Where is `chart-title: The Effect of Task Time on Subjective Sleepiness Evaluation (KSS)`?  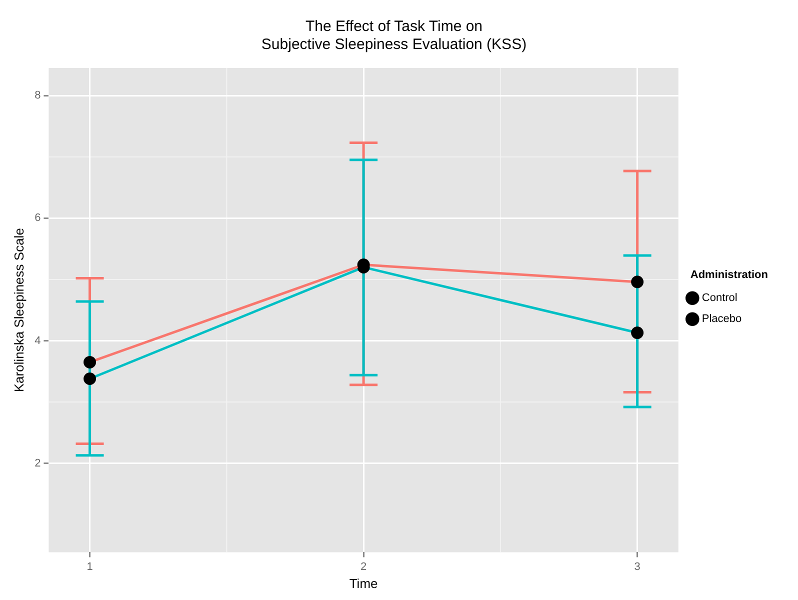
chart-title: The Effect of Task Time on Subjective Sleepiness Evaluation (KSS) is located at coordinates (394, 36).